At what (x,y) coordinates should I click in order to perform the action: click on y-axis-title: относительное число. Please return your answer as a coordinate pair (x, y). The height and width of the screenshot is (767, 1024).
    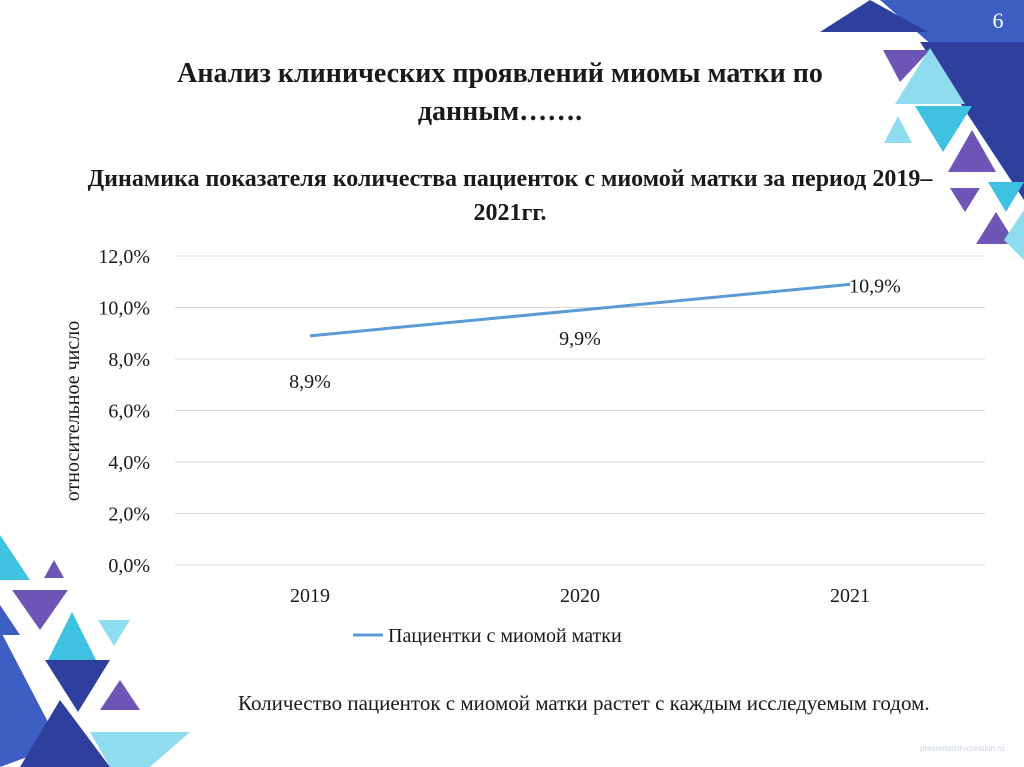
    Looking at the image, I should click on (73, 411).